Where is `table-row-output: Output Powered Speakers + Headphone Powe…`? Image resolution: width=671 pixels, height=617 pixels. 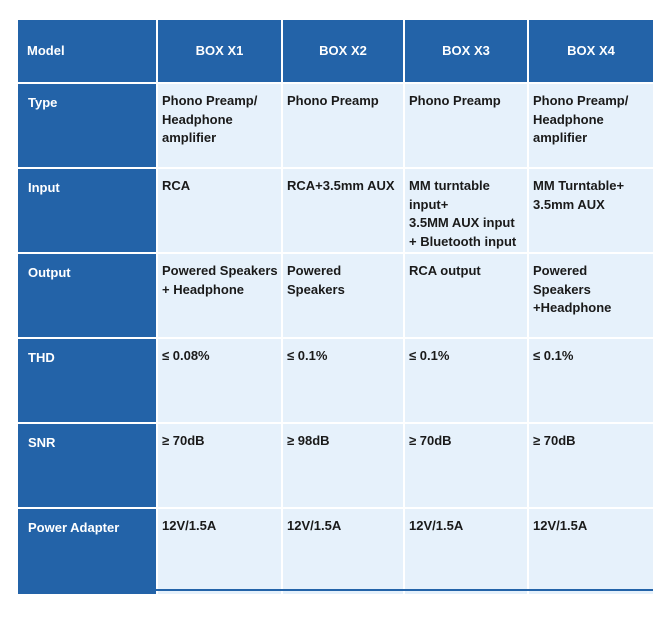 table-row-output: Output Powered Speakers + Headphone Powe… is located at coordinates (335, 296).